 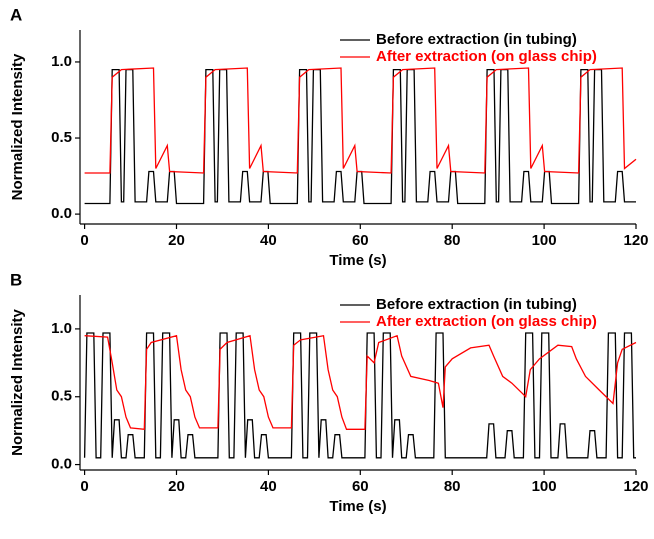 I want to click on panel-label: A, so click(x=16, y=14).